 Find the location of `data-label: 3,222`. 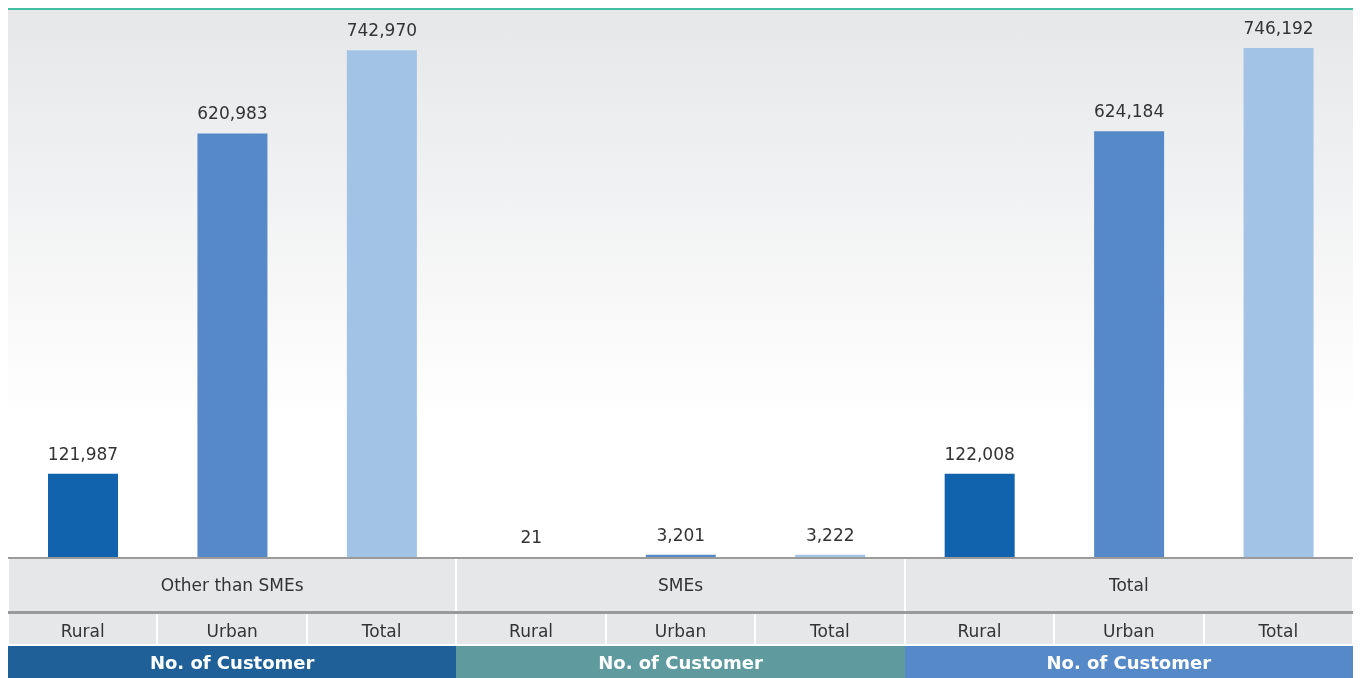

data-label: 3,222 is located at coordinates (830, 534).